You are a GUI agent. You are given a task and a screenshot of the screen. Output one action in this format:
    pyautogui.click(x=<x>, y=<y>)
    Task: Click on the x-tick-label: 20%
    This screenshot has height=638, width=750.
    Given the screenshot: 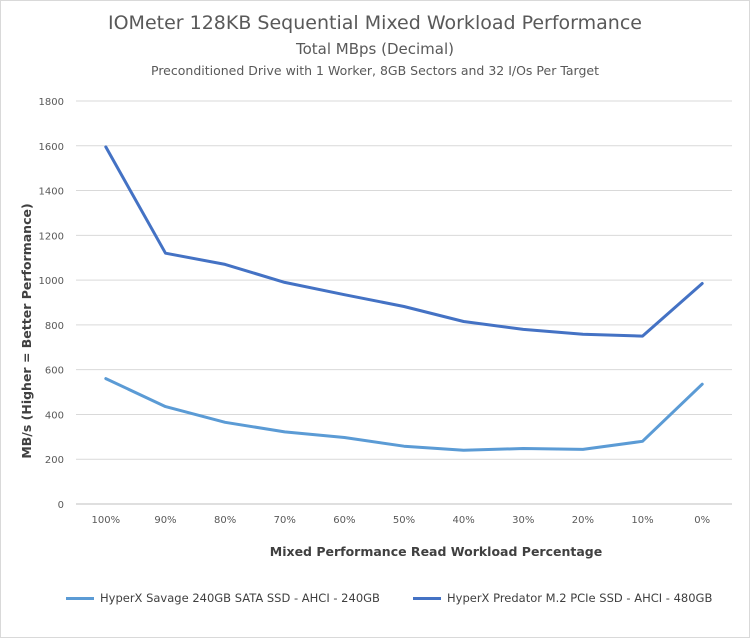 What is the action you would take?
    pyautogui.click(x=583, y=520)
    